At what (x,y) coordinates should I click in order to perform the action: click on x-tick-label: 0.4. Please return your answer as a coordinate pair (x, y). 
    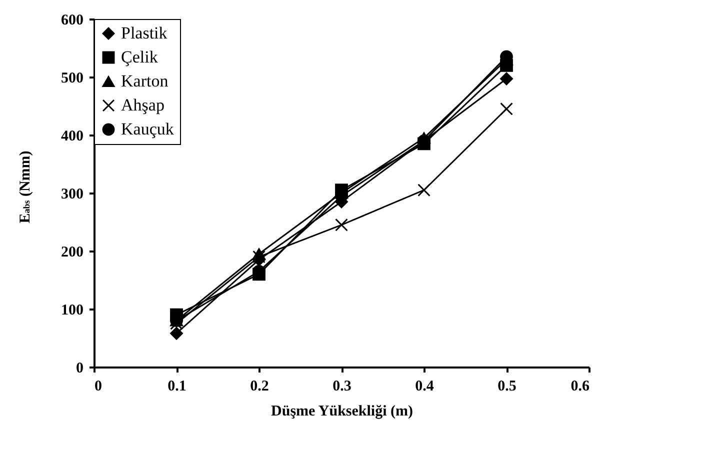
    Looking at the image, I should click on (424, 386).